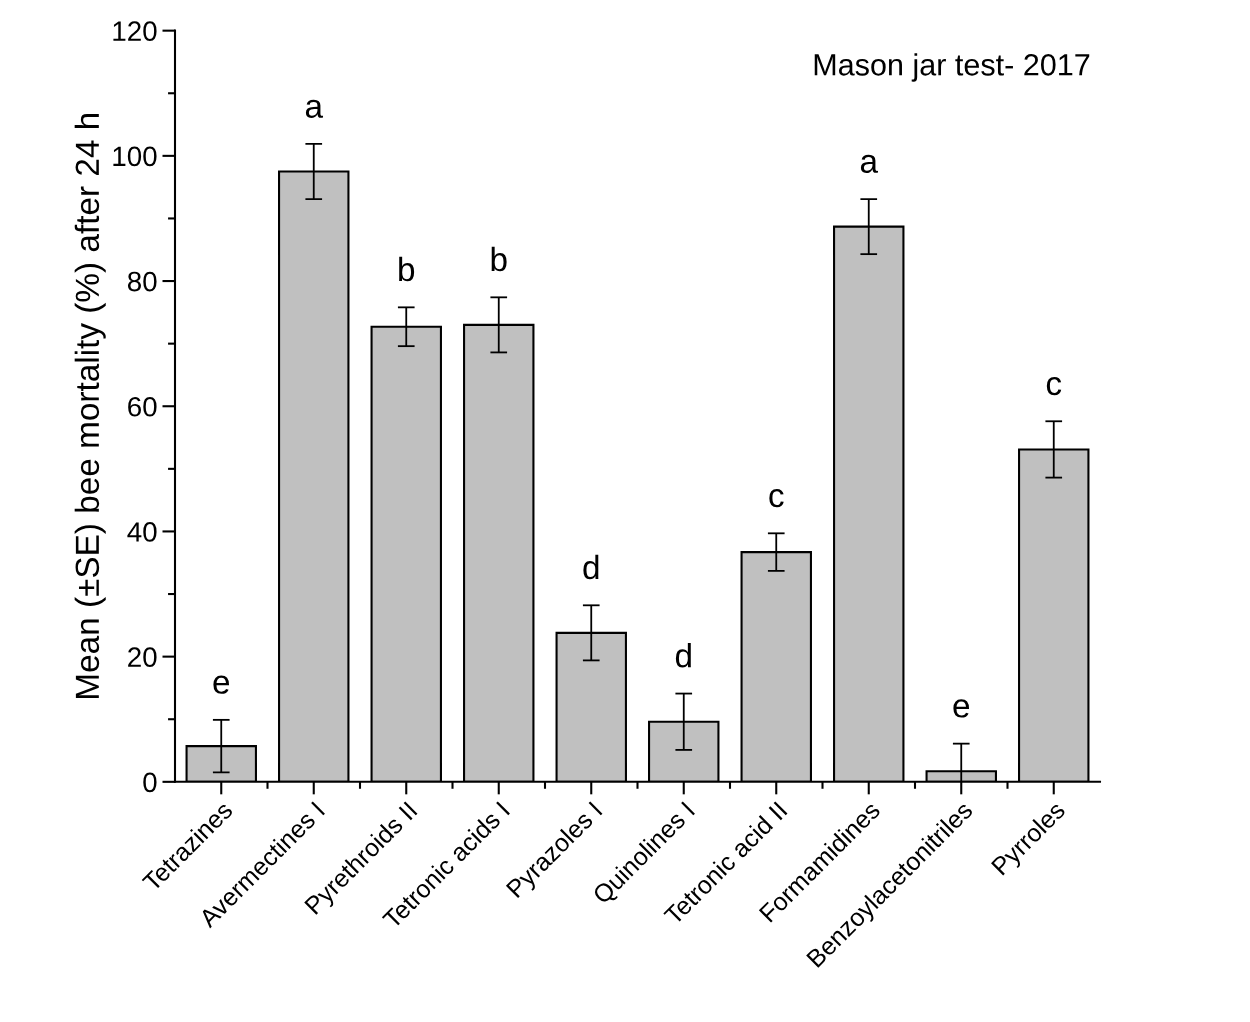  Describe the element at coordinates (142, 406) in the screenshot. I see `y-tick-label: 60` at that location.